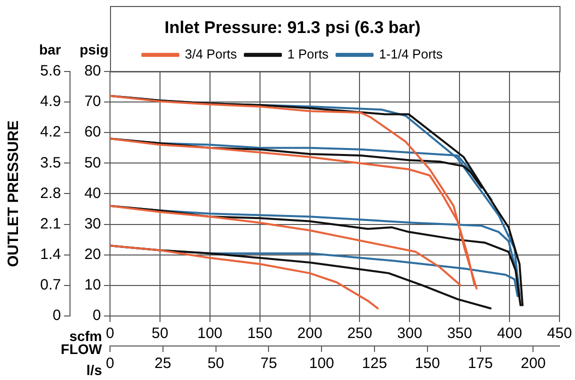 Image resolution: width=575 pixels, height=380 pixels. I want to click on legend-label: 3/4 Ports, so click(211, 54).